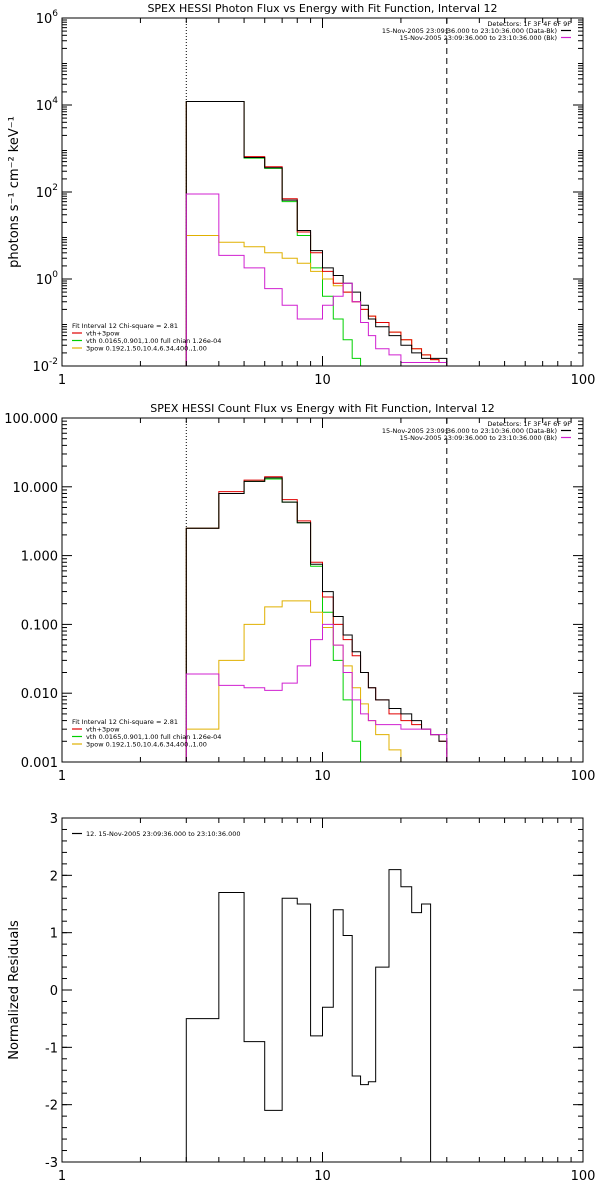 The width and height of the screenshot is (600, 1200). I want to click on y-tick-label: 0, so click(54, 991).